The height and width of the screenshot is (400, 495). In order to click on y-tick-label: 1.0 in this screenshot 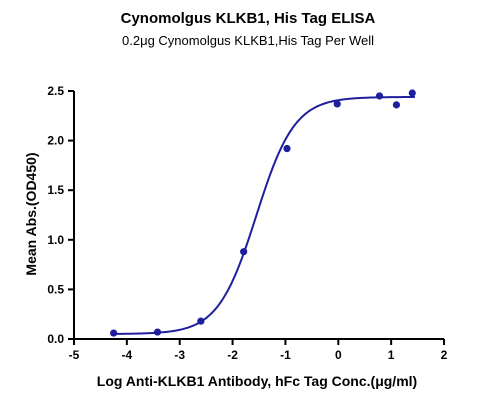, I will do `click(55, 240)`.